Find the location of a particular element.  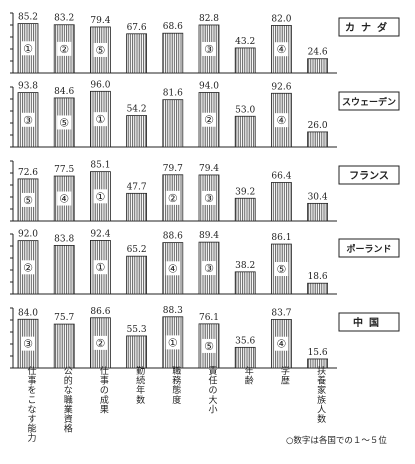

country-name: ポーランド is located at coordinates (368, 249).